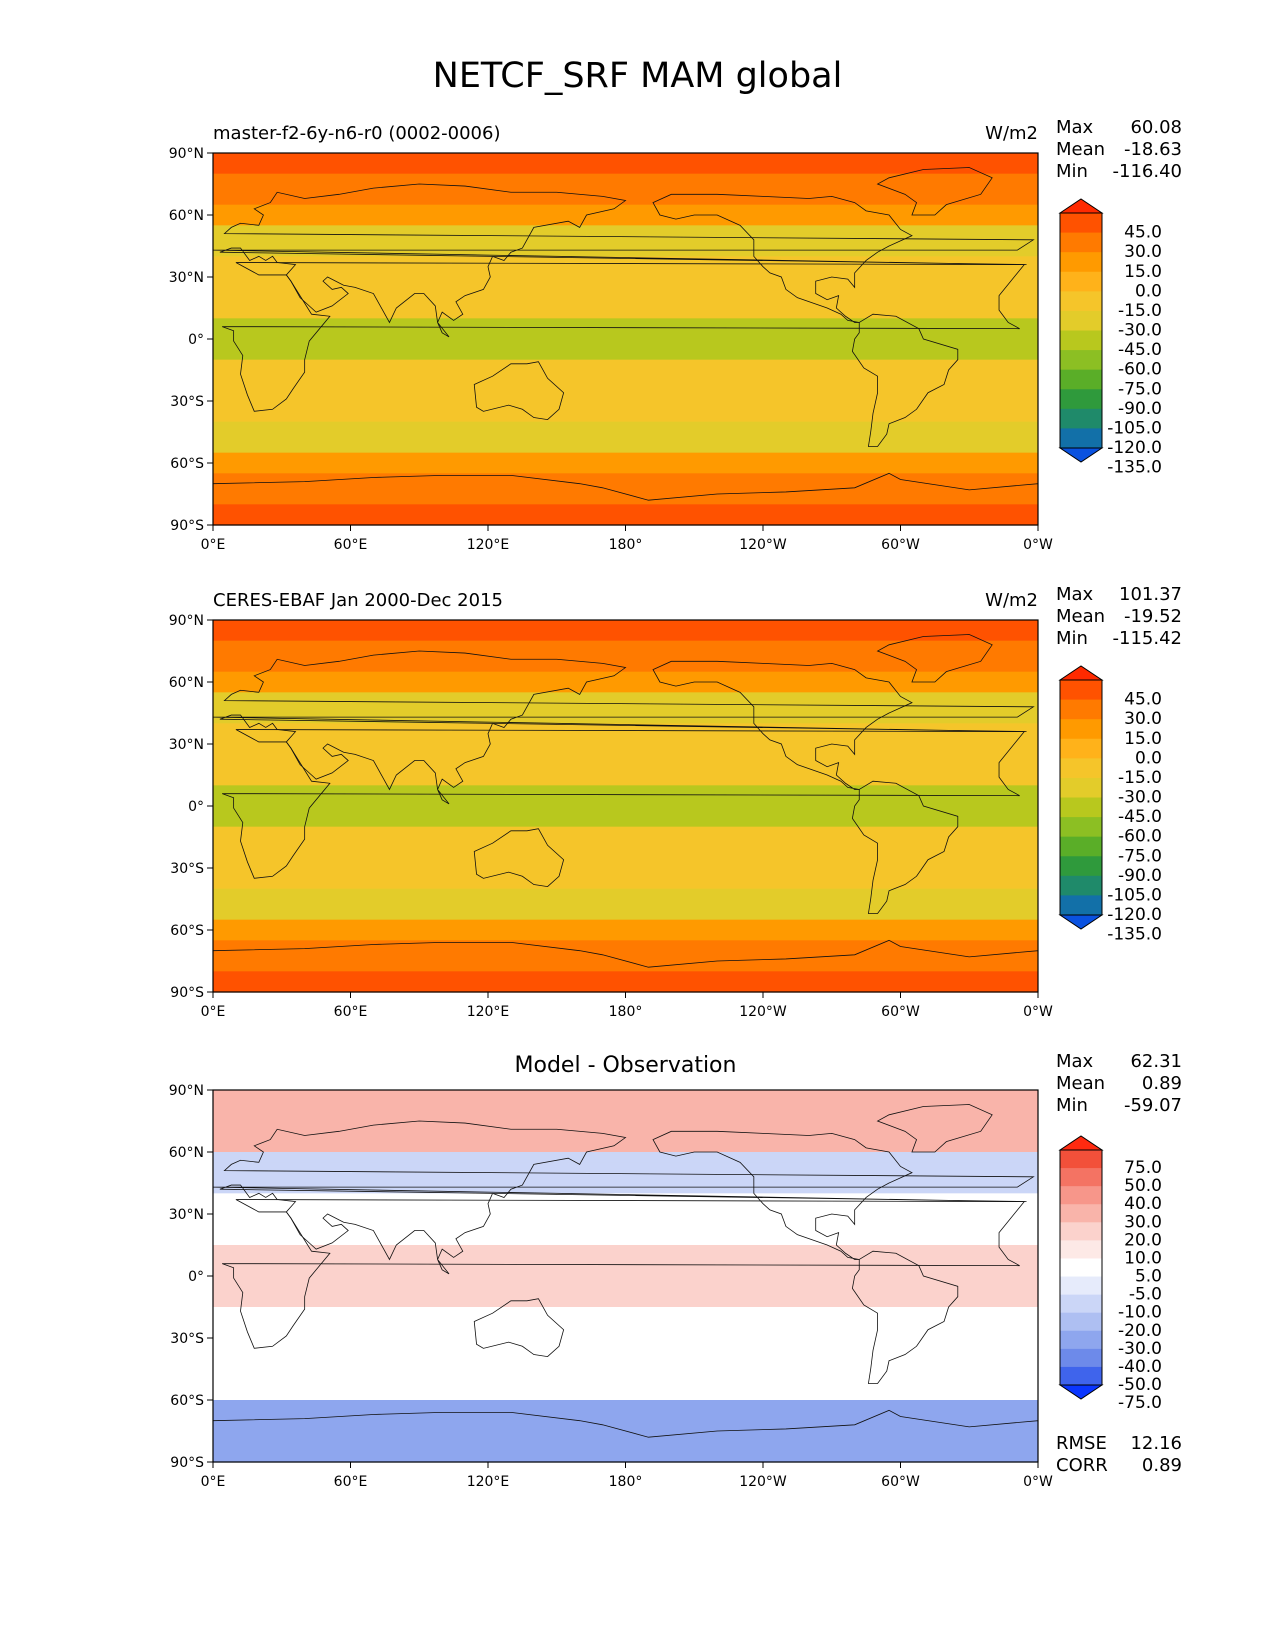 Image resolution: width=1275 pixels, height=1650 pixels. I want to click on lon-tick-label: 180°, so click(626, 545).